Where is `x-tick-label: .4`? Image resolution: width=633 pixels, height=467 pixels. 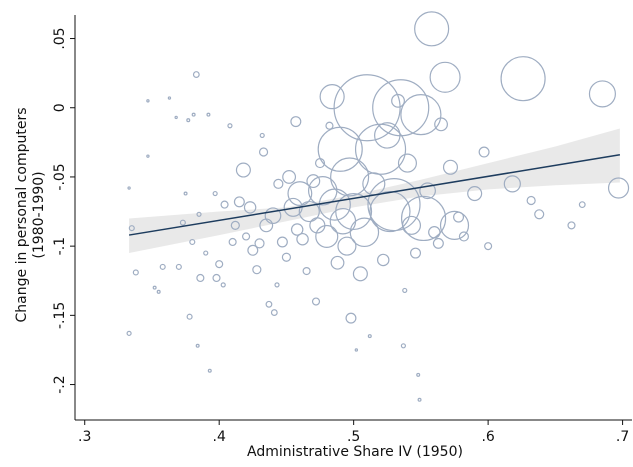 x-tick-label: .4 is located at coordinates (219, 437).